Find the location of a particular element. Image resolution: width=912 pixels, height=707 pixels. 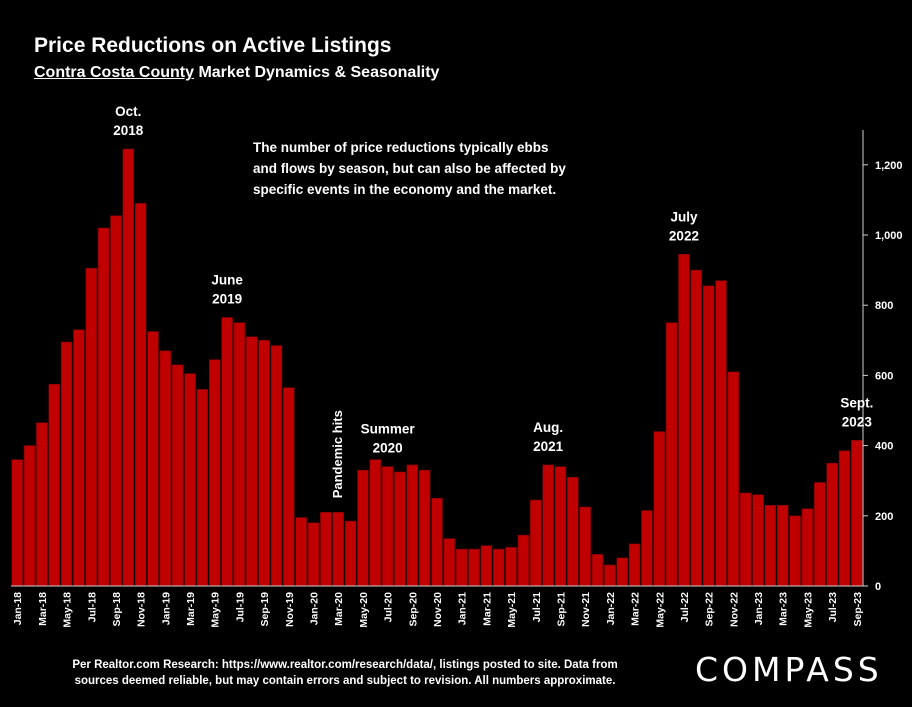

x-tick-label: May-19 is located at coordinates (216, 610).